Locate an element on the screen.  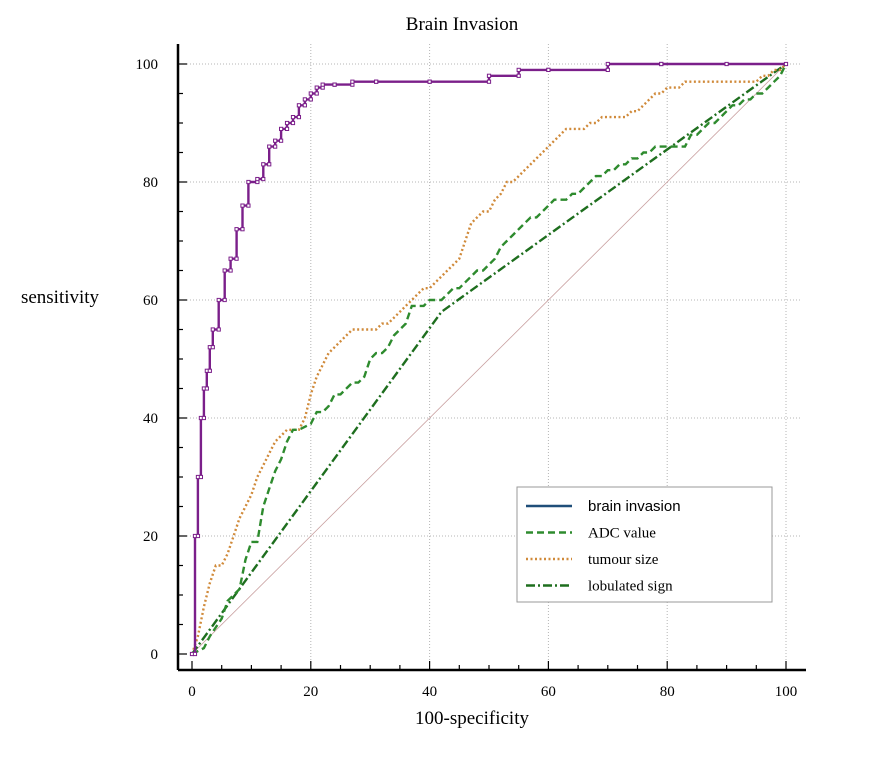
legend-label: brain invasion is located at coordinates (634, 506).